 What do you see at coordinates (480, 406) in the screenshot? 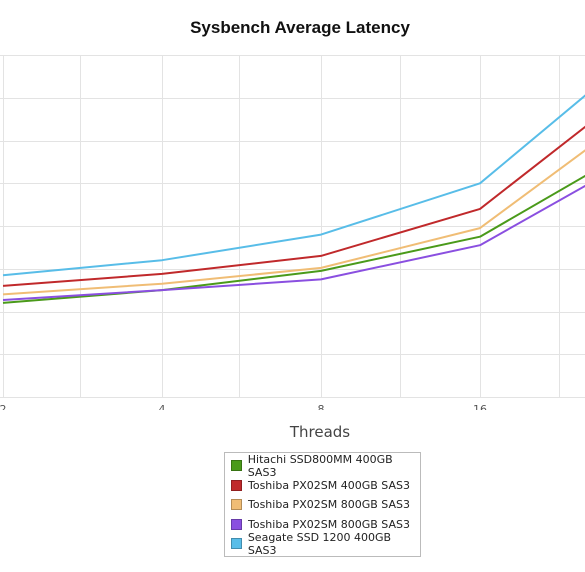
I see `x-tick-label: 16` at bounding box center [480, 406].